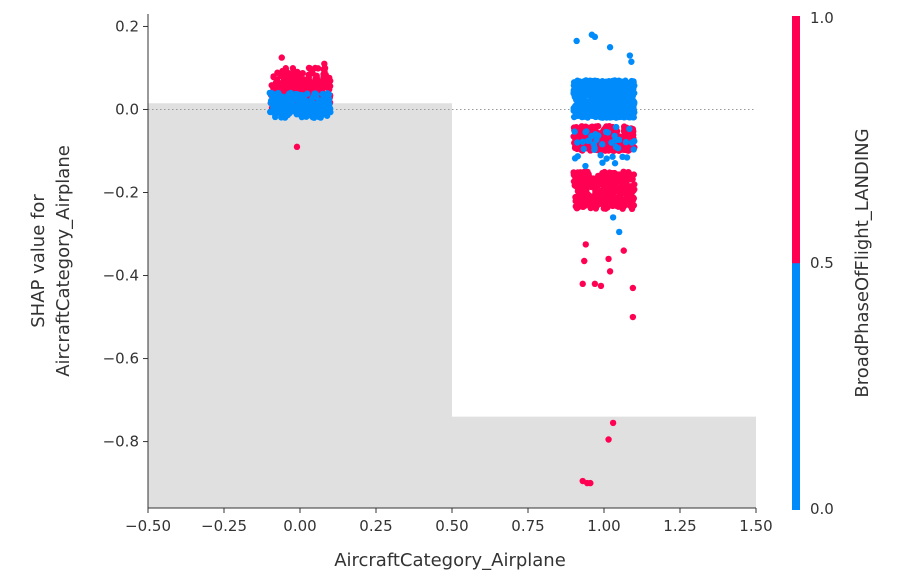  Describe the element at coordinates (603, 526) in the screenshot. I see `x-tick-label: 1.00` at that location.